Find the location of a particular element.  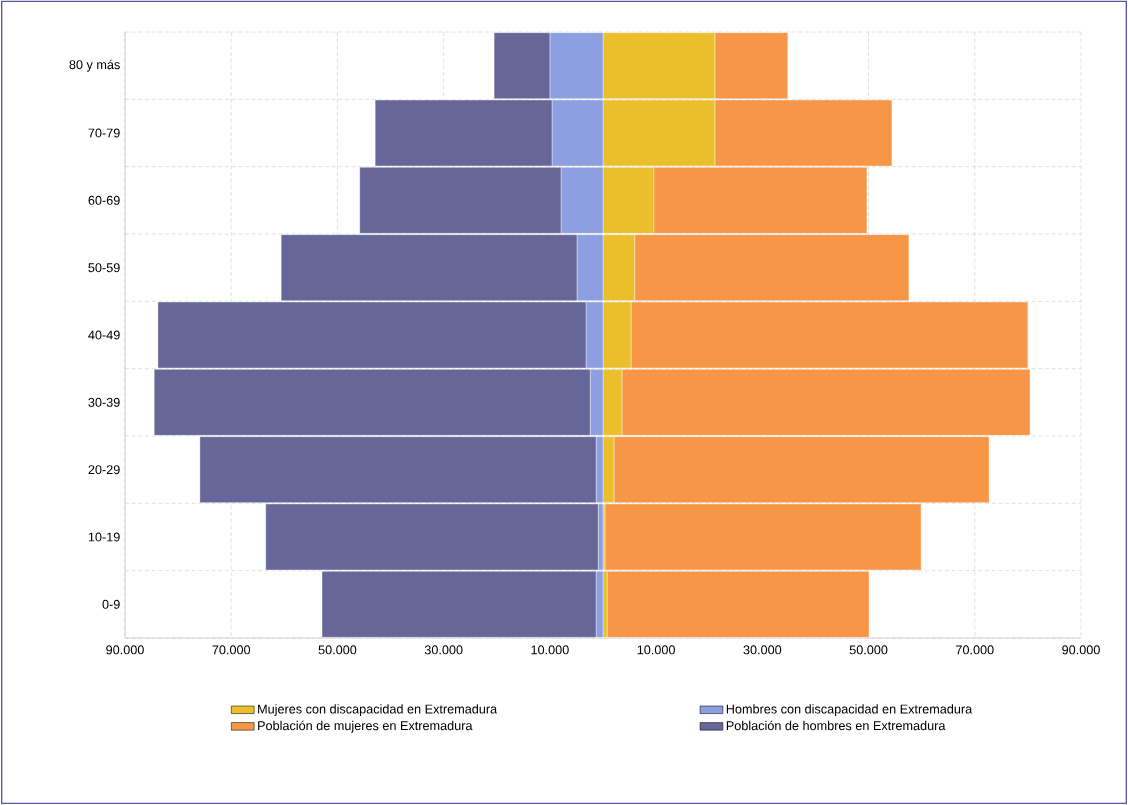

legend-label: Población de mujeres en Extremadura is located at coordinates (365, 726).